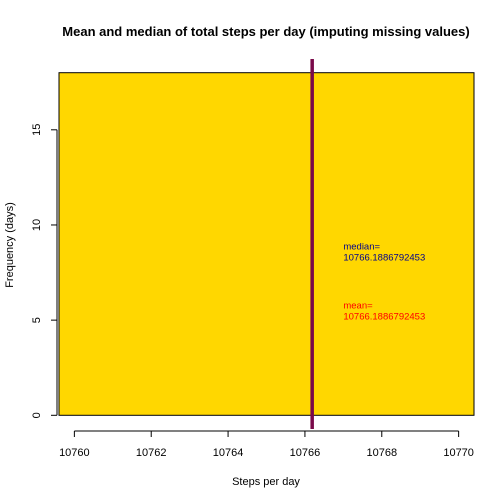 The image size is (504, 504). I want to click on y-tick-label: 5, so click(37, 320).